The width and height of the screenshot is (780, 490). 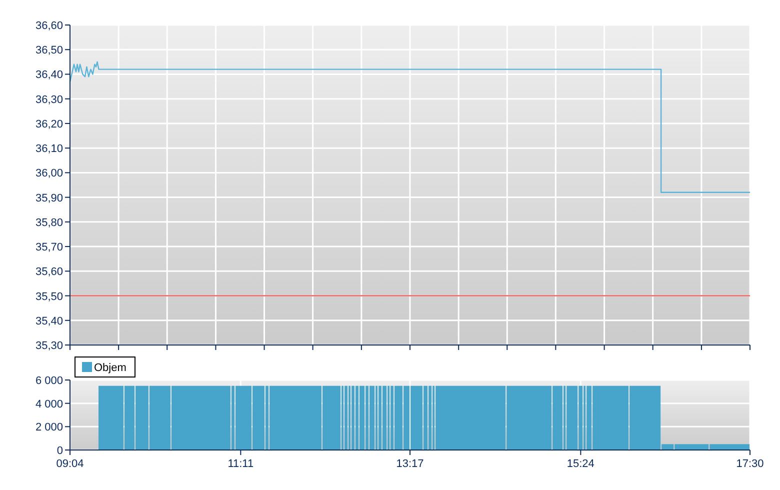 I want to click on x-tick-label: 09:04, so click(x=70, y=464).